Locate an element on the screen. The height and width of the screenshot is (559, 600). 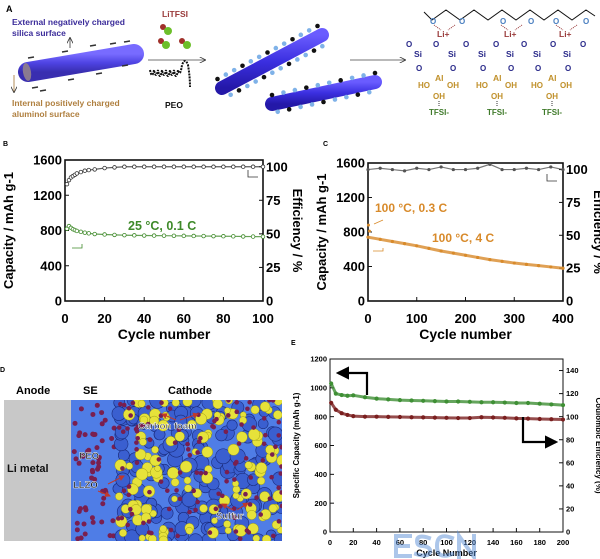
data-point-initial is located at coordinates (368, 225).